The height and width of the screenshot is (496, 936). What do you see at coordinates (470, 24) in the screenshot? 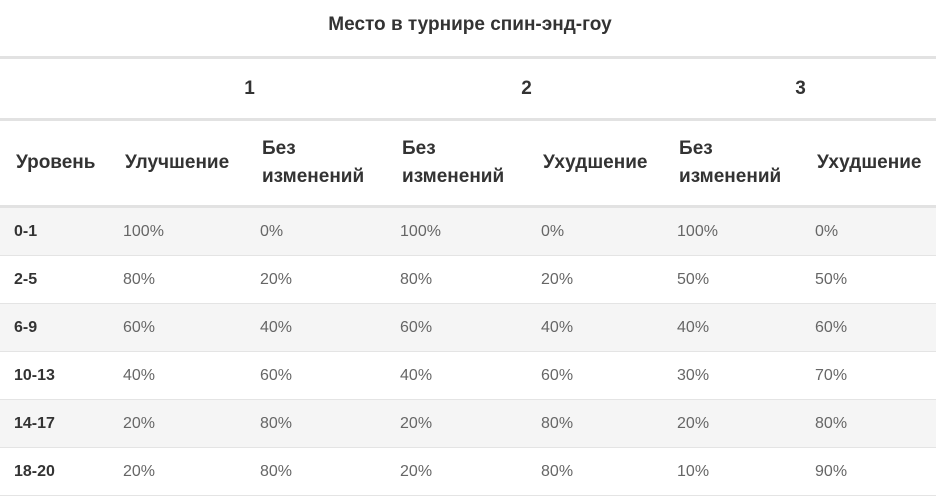
I see `table-title: Место в турнире спин-энд-гоу` at bounding box center [470, 24].